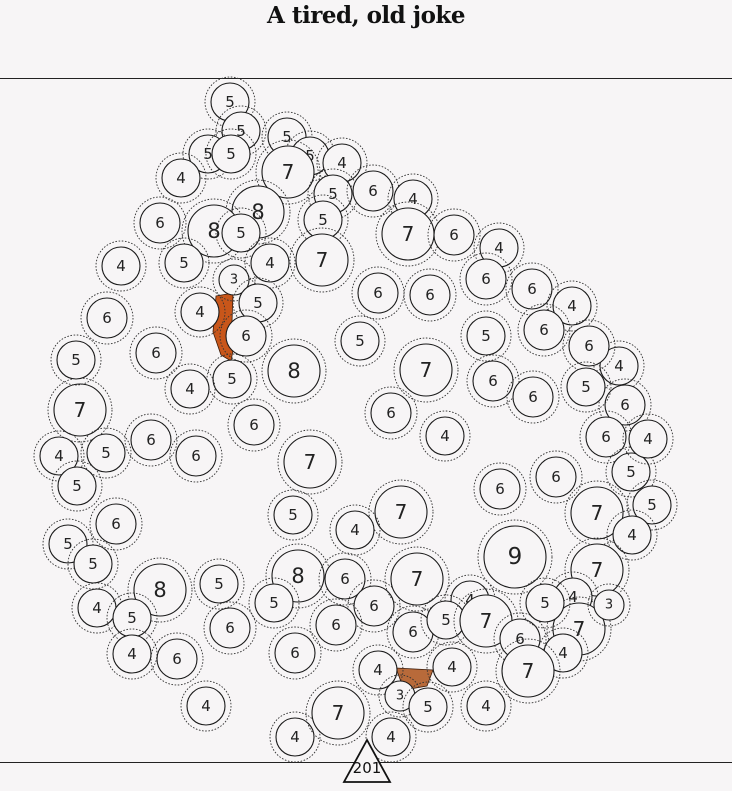 This screenshot has width=732, height=791. What do you see at coordinates (515, 557) in the screenshot?
I see `circle-9: 9` at bounding box center [515, 557].